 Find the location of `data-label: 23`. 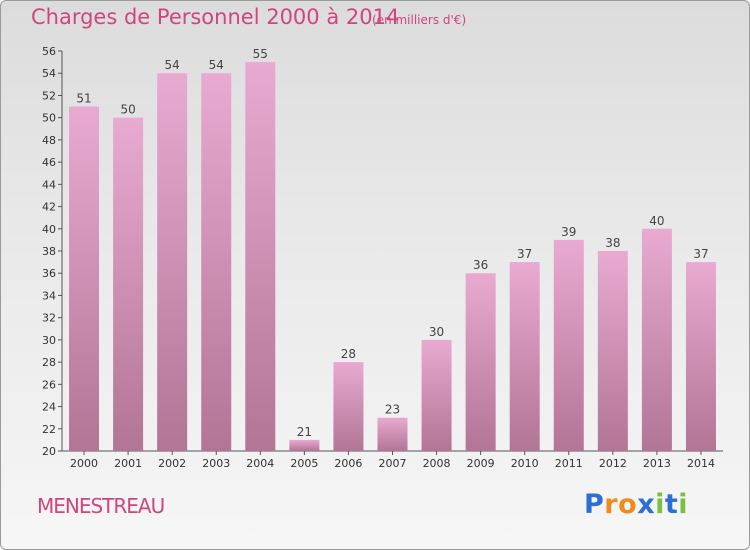

data-label: 23 is located at coordinates (392, 410).